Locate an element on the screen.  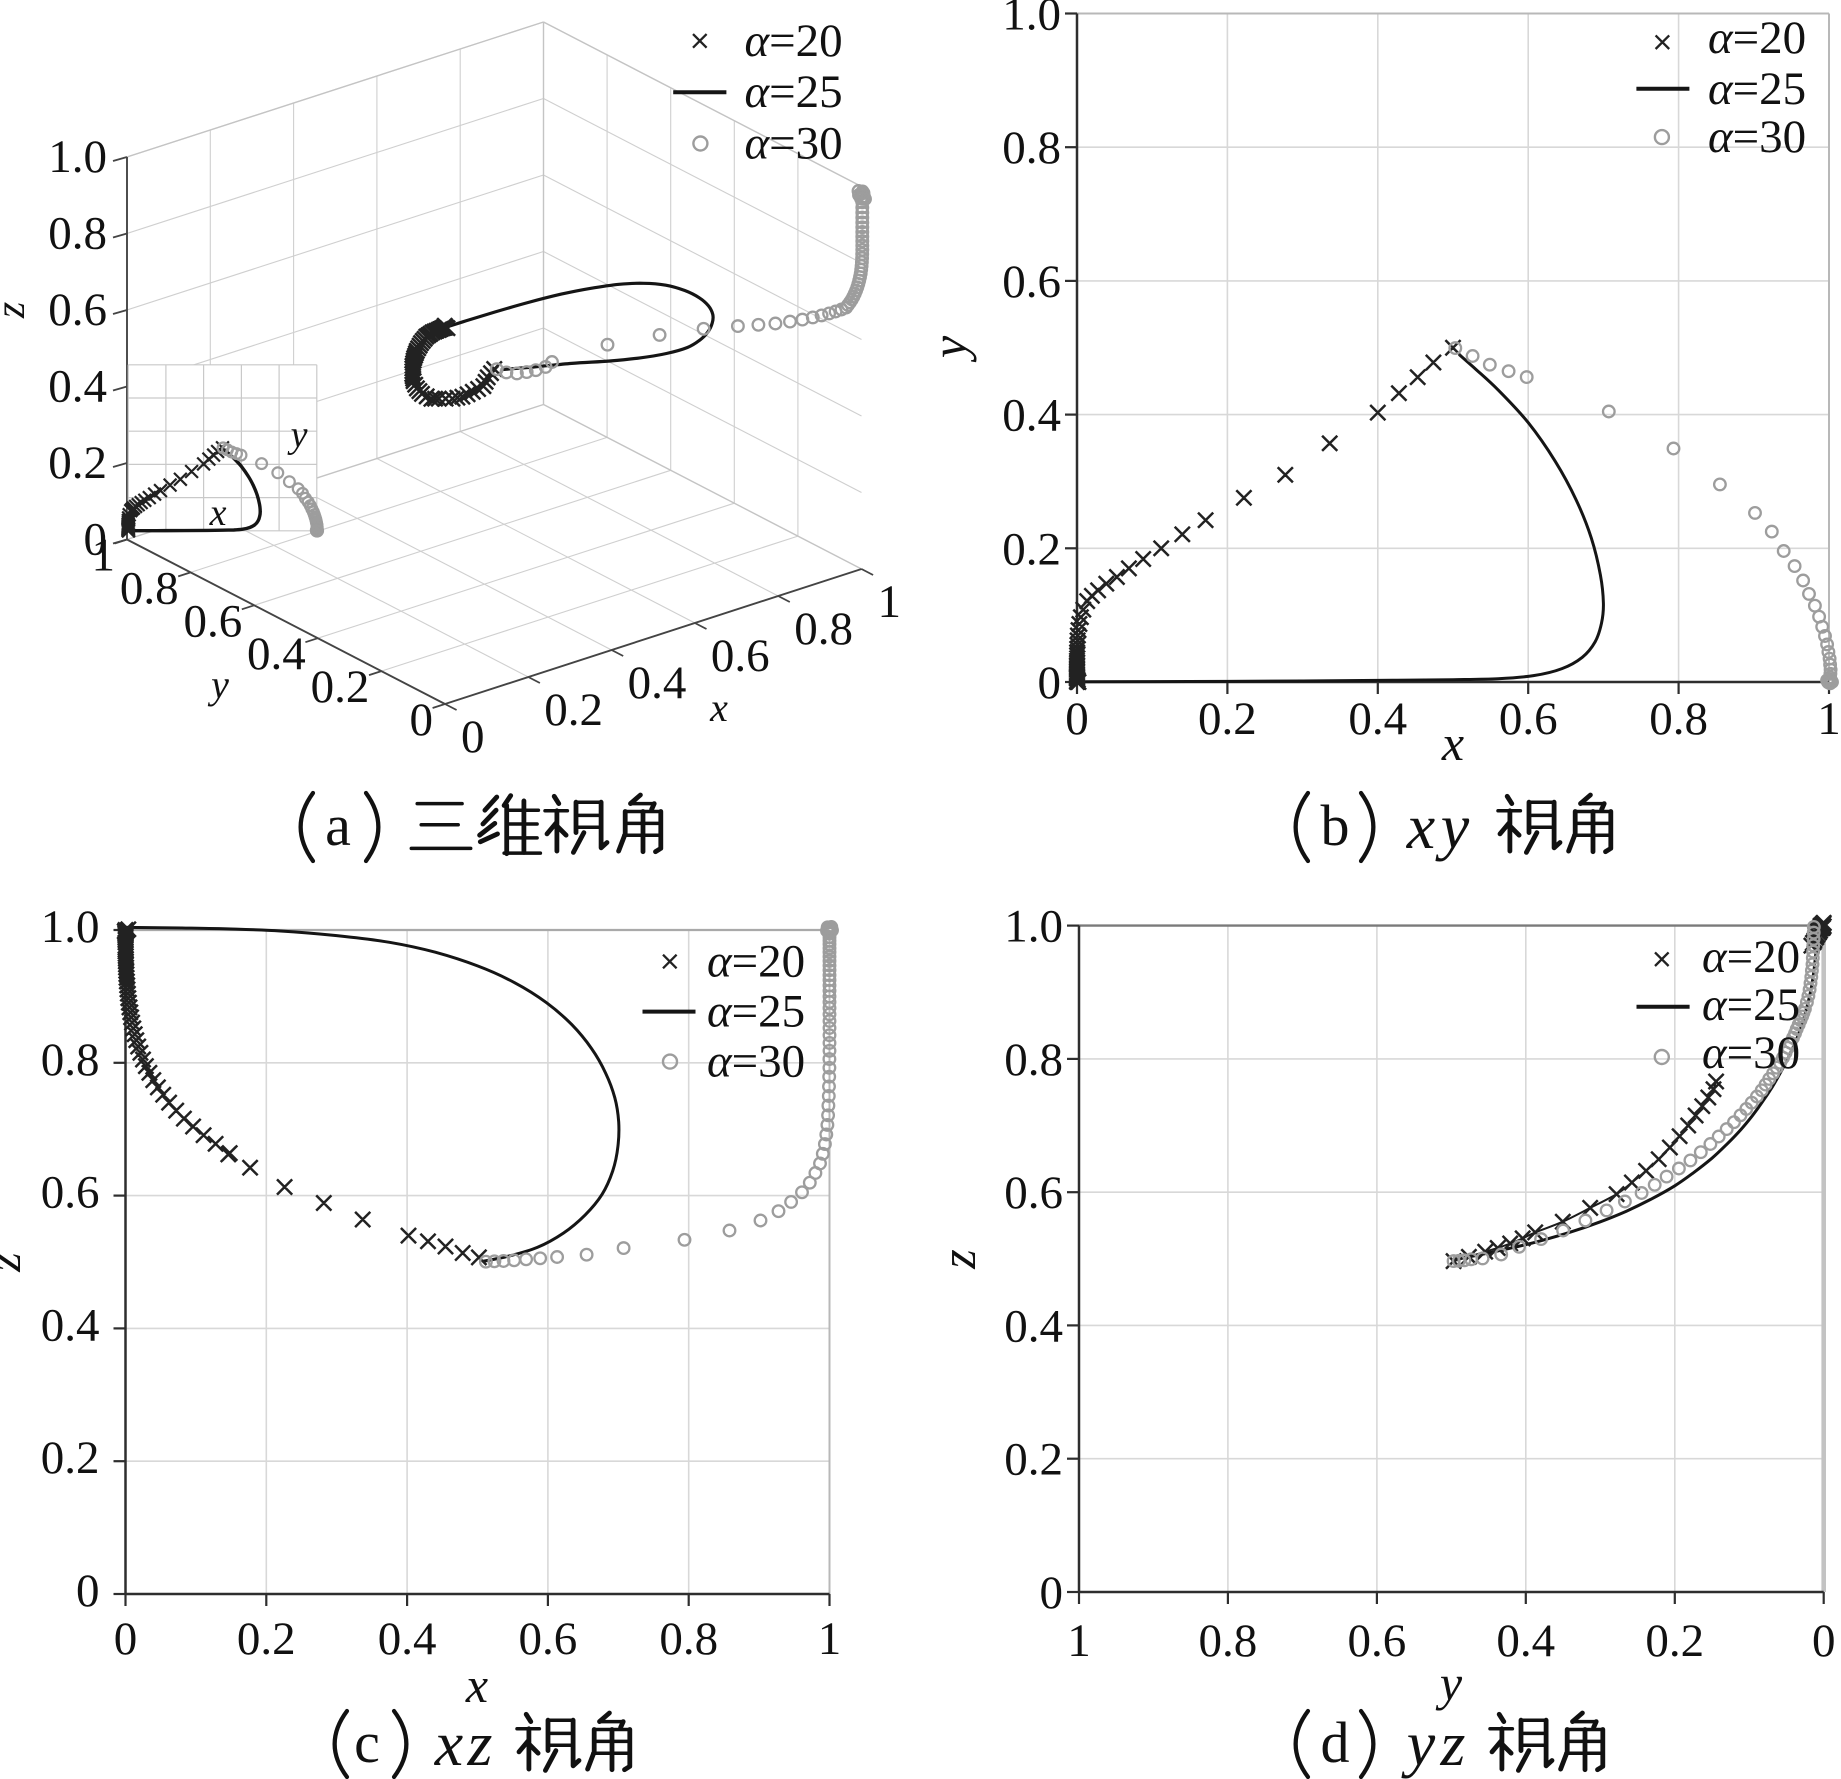
svg-text: d is located at coordinates (1335, 1742).